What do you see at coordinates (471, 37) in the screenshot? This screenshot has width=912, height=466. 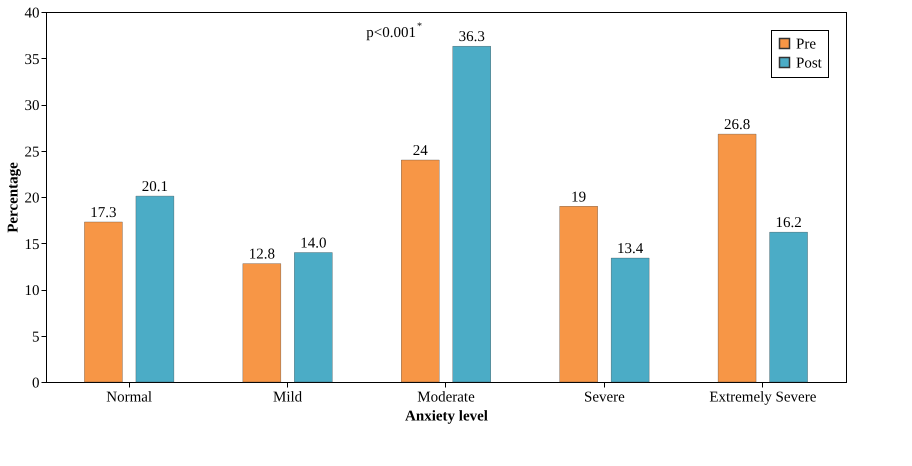 I see `data-label: 36.3` at bounding box center [471, 37].